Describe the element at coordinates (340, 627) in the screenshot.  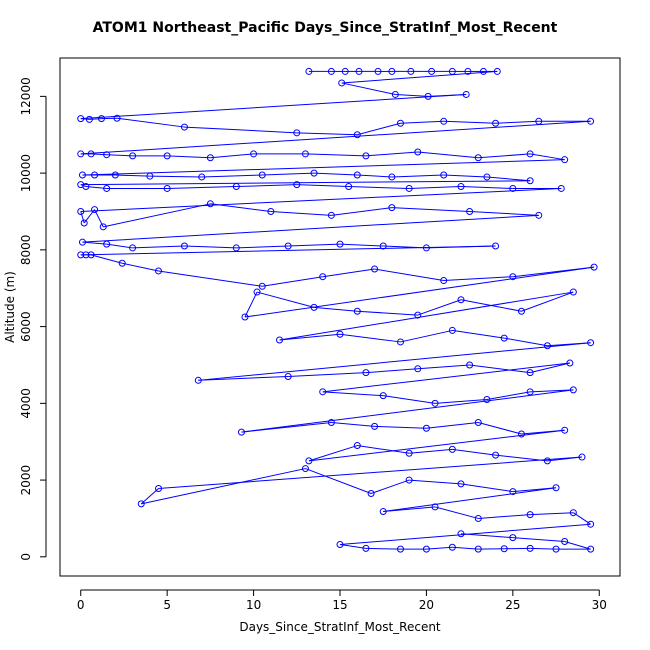
I see `x-axis-label: Days_Since_StratInf_Most_Recent` at that location.